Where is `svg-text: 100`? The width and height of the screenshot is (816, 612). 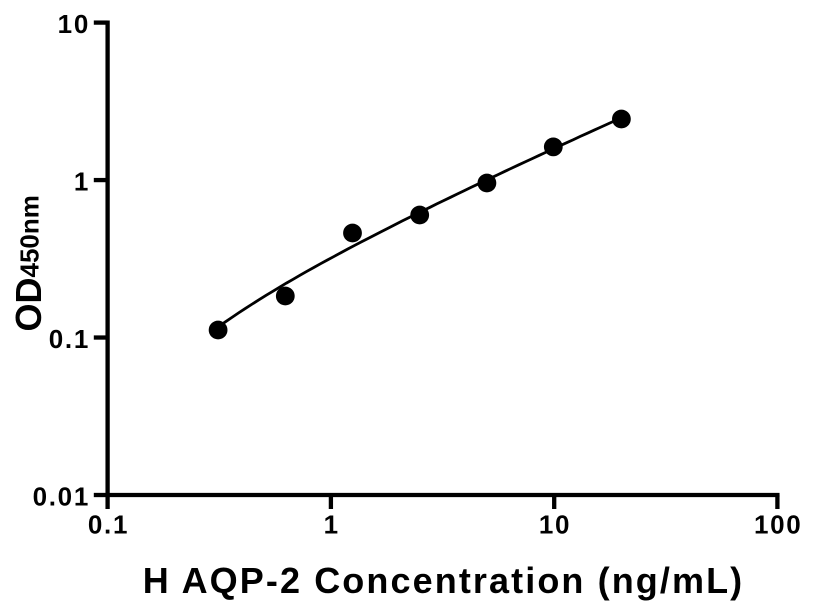
svg-text: 100 is located at coordinates (778, 524).